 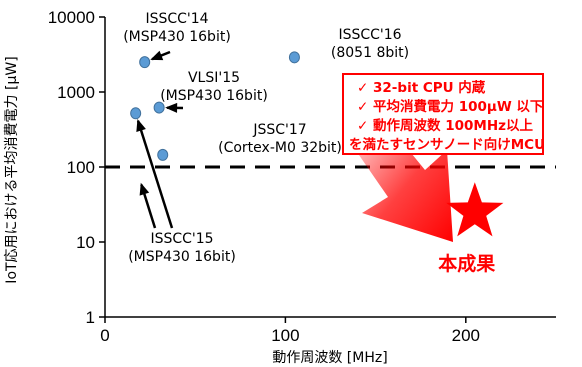 I want to click on annotation-arrows, so click(x=160, y=139).